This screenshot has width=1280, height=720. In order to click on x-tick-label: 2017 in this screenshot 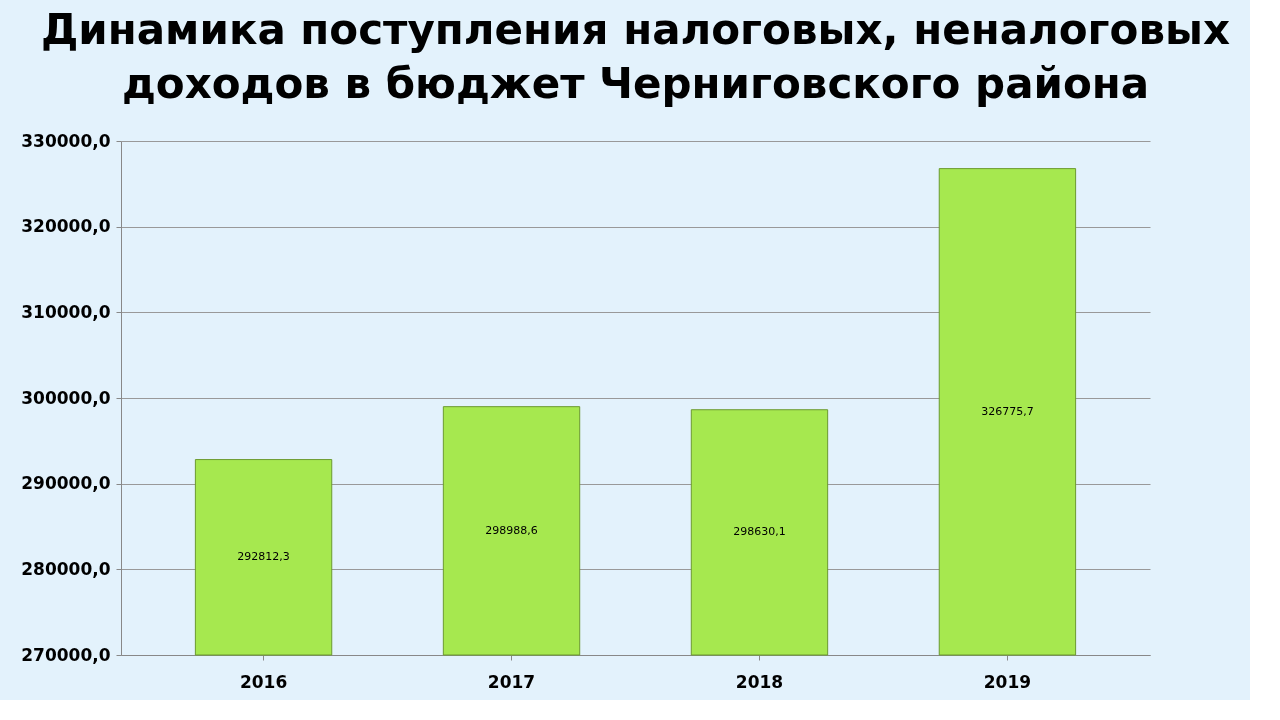, I will do `click(511, 681)`.